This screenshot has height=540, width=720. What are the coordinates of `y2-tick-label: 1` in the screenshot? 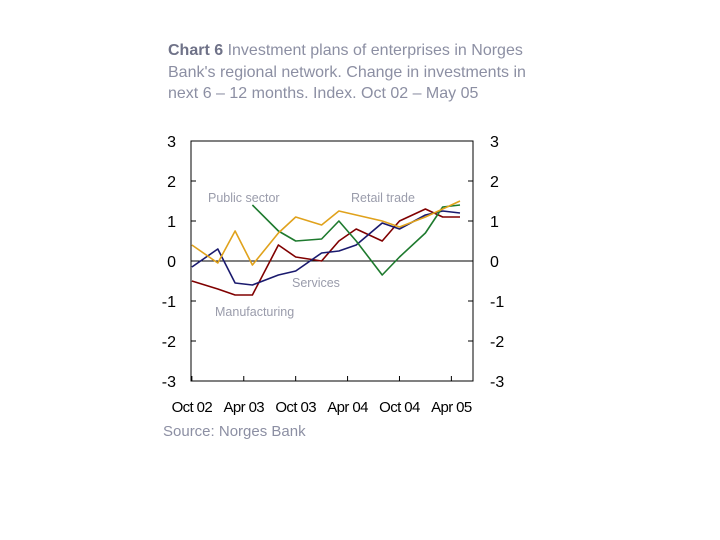 It's located at (494, 222).